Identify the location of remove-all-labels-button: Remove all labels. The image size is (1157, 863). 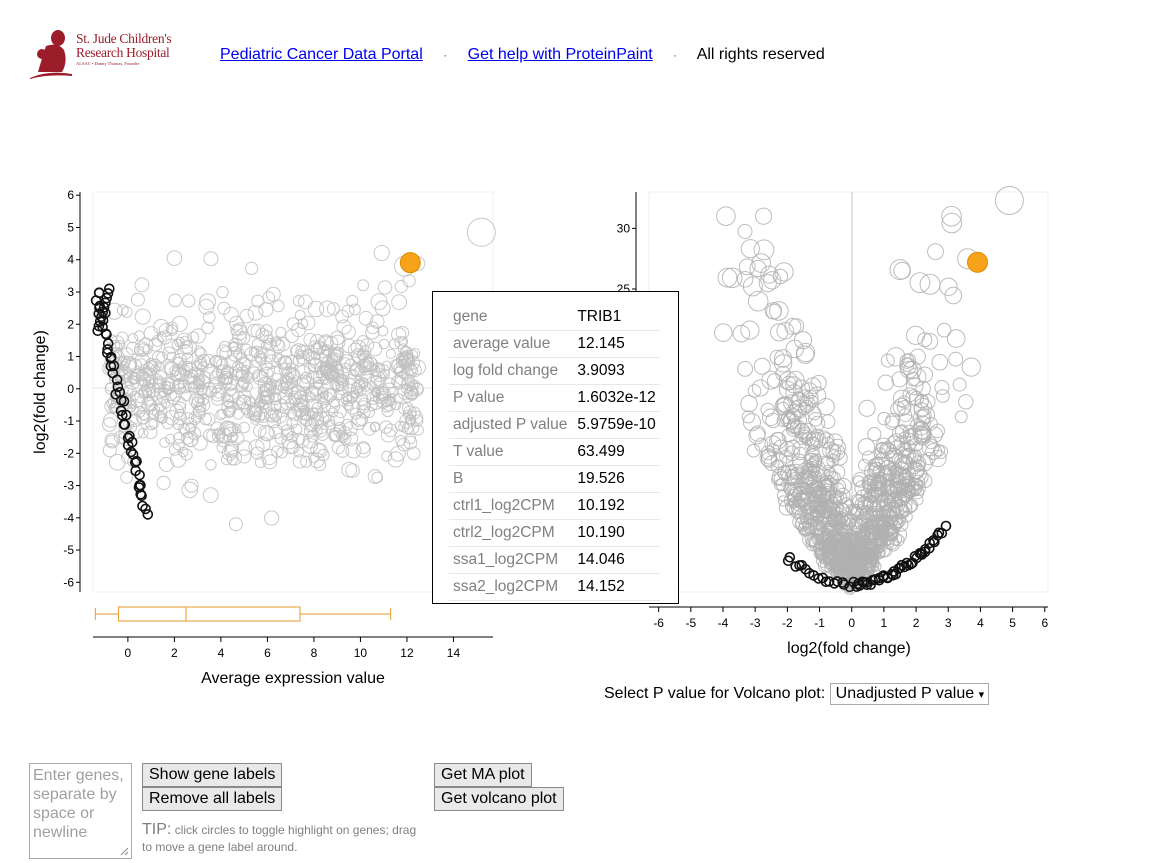
(212, 799).